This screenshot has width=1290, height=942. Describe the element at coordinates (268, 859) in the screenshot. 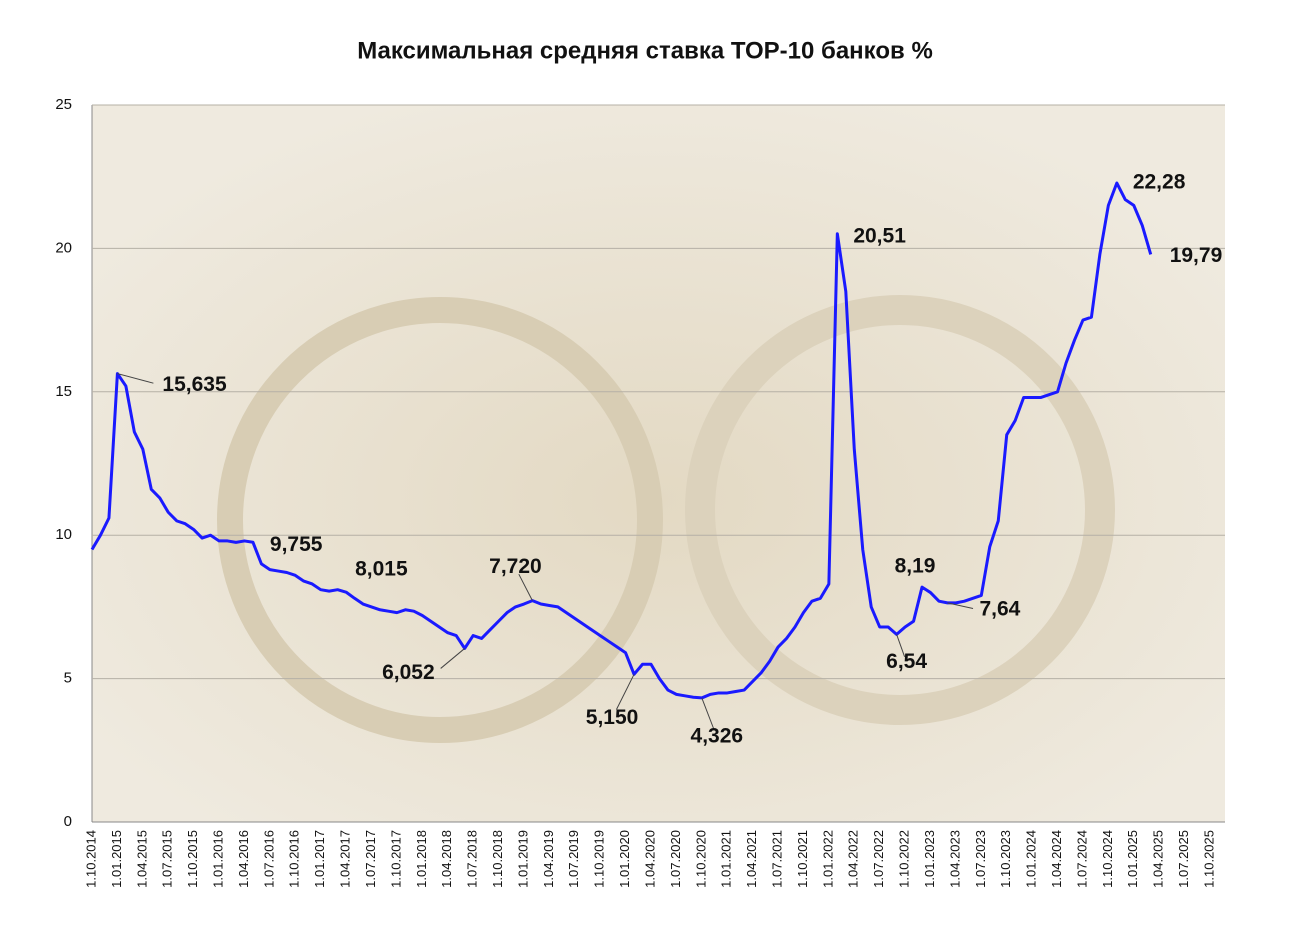

I see `x-tick-label: 1.07.2016` at that location.